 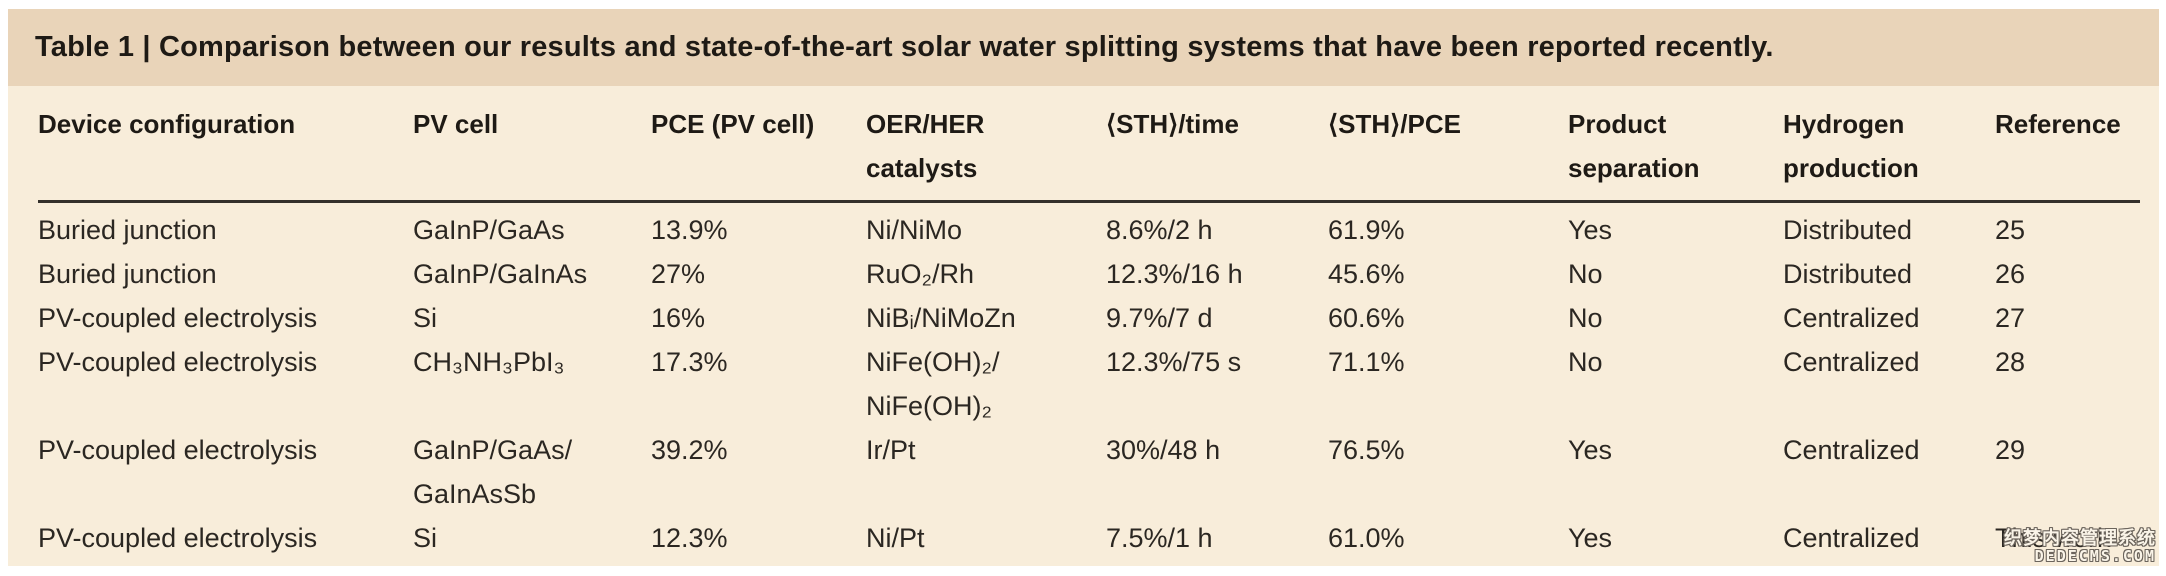 I want to click on table-cell: Ir/Pt, so click(x=891, y=450).